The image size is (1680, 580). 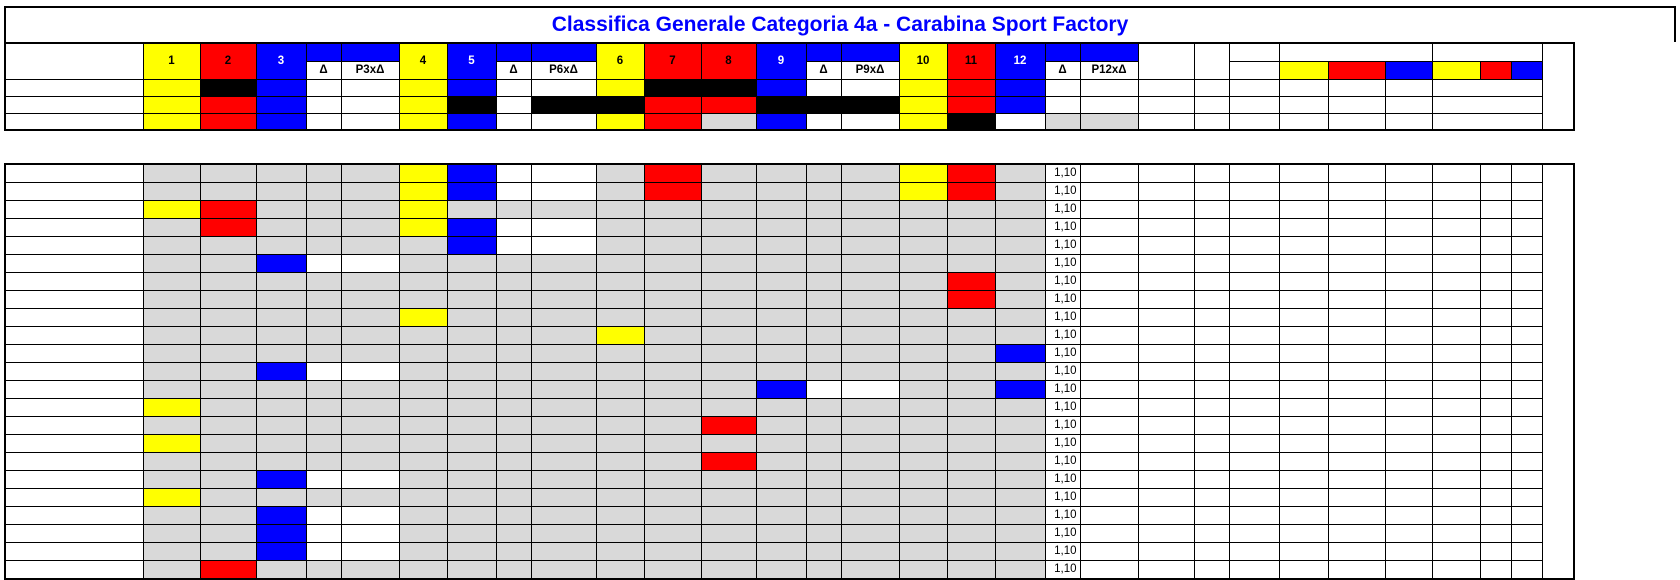 What do you see at coordinates (513, 70) in the screenshot?
I see `header-col-8-label: Δ` at bounding box center [513, 70].